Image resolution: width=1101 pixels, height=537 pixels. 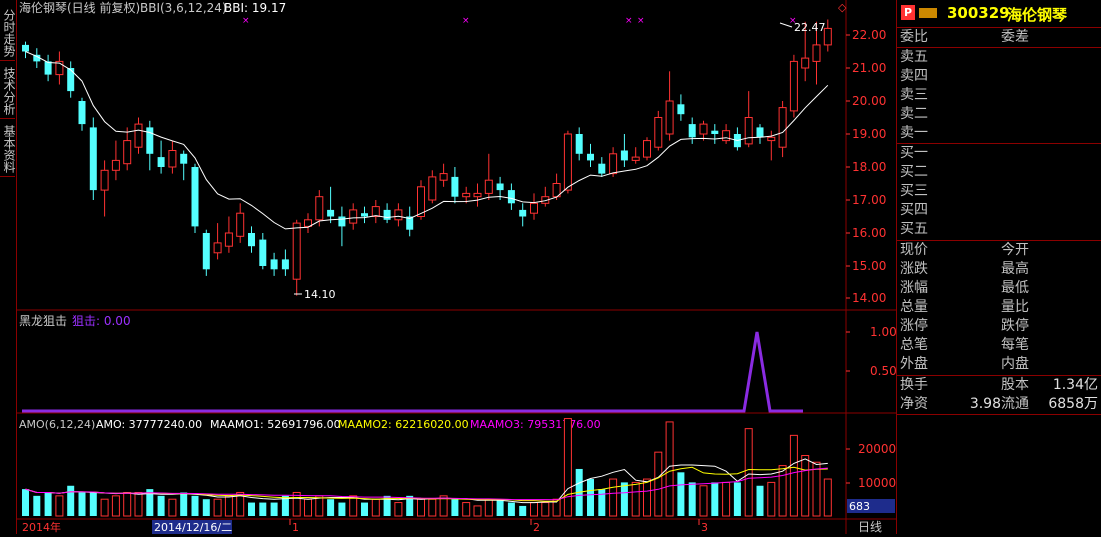 I want to click on y-tick: 15.00, so click(x=869, y=266).